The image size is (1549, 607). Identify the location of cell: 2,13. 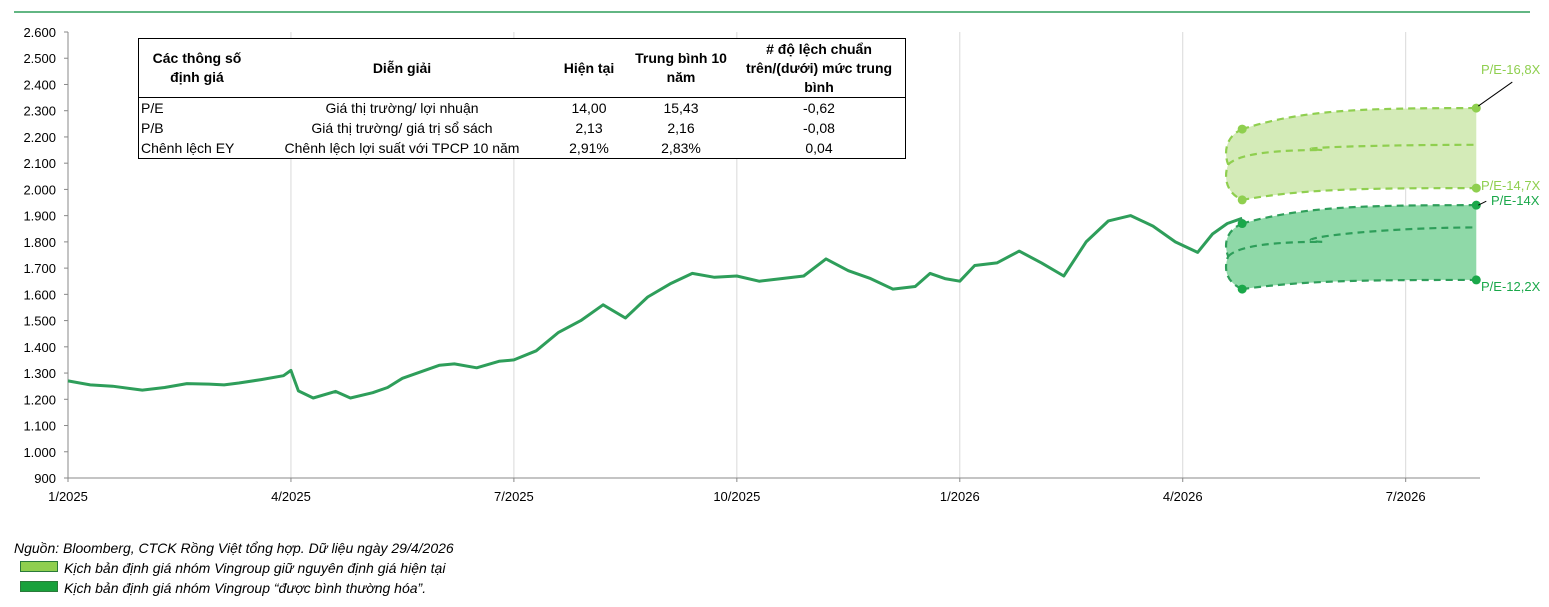
(589, 127).